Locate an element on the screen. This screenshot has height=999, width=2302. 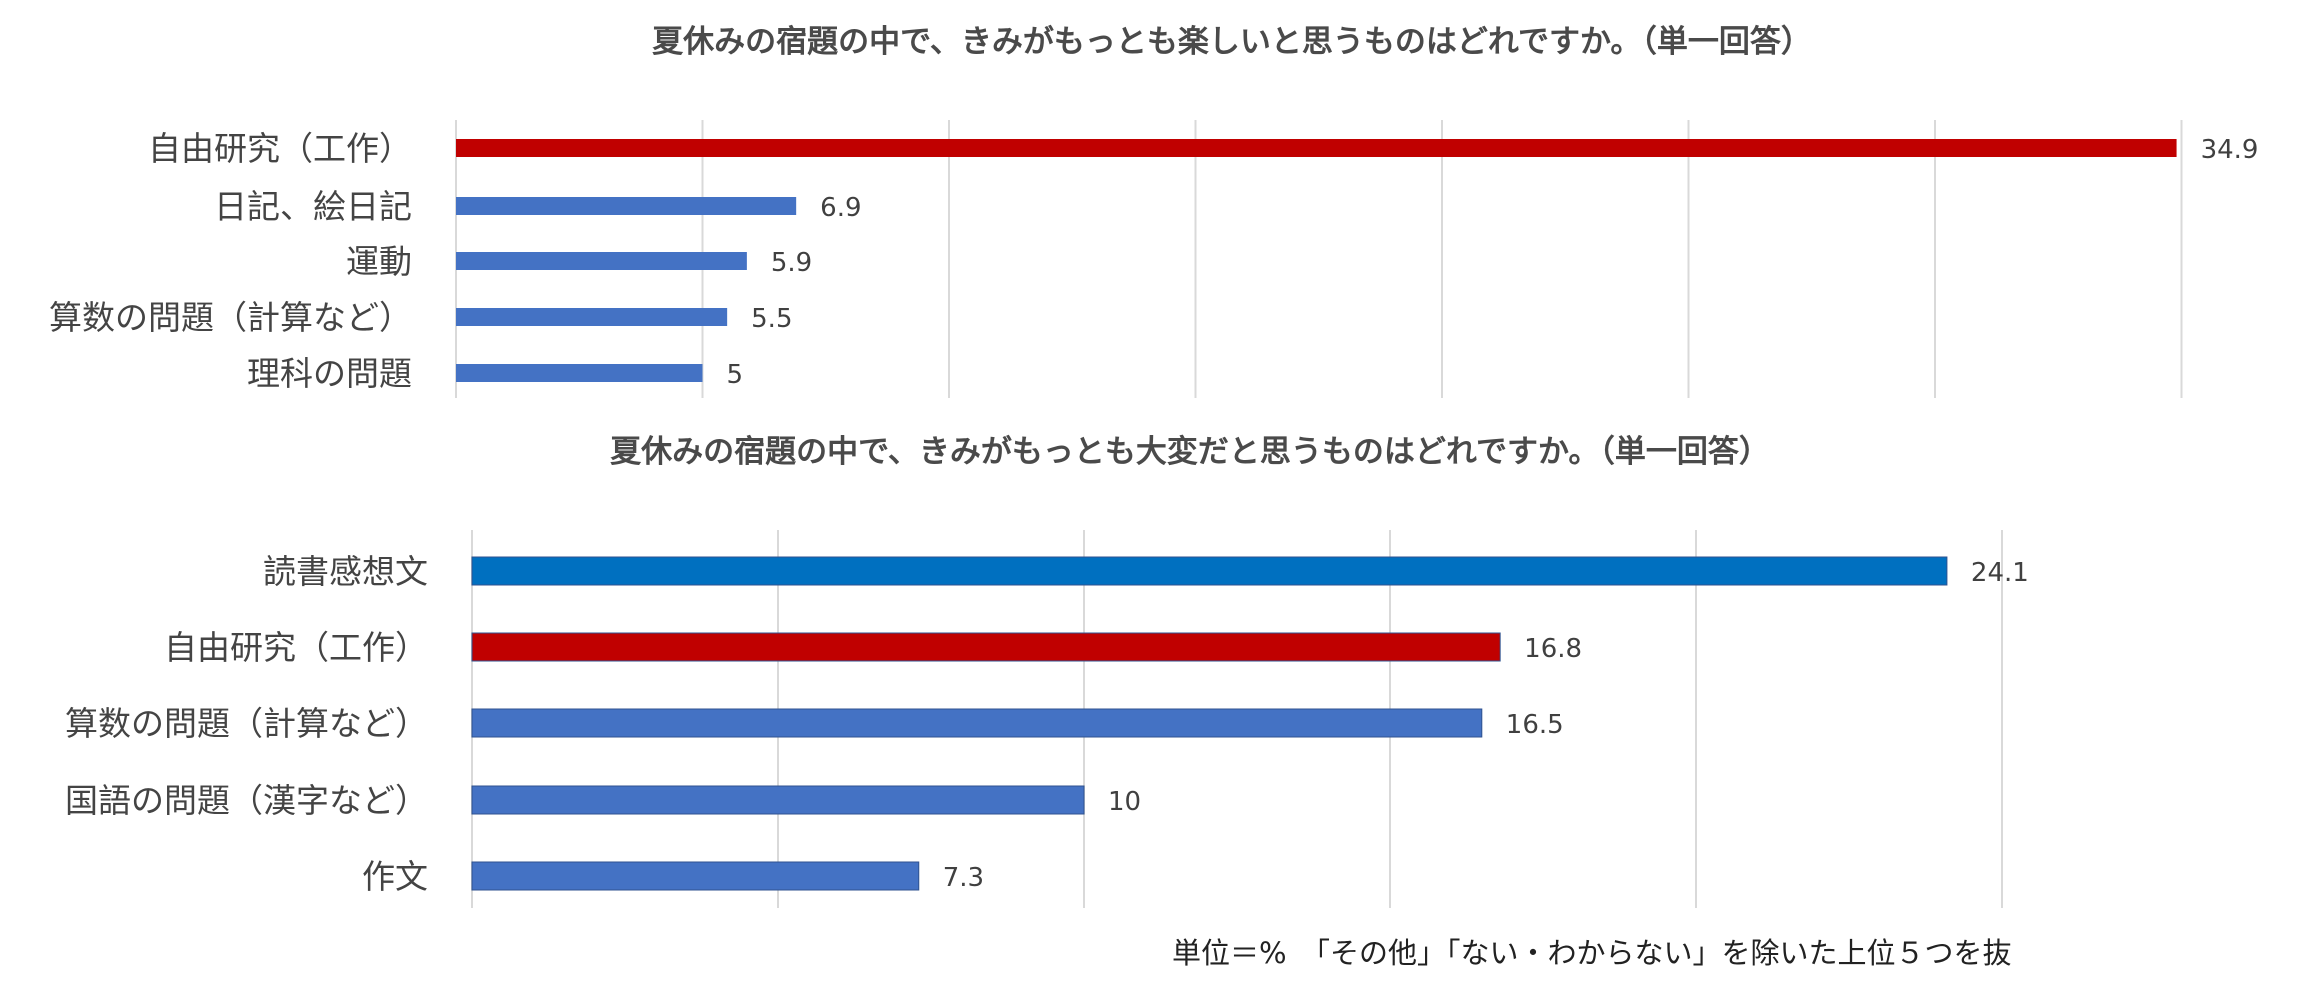
value-label: 5.5 is located at coordinates (771, 319).